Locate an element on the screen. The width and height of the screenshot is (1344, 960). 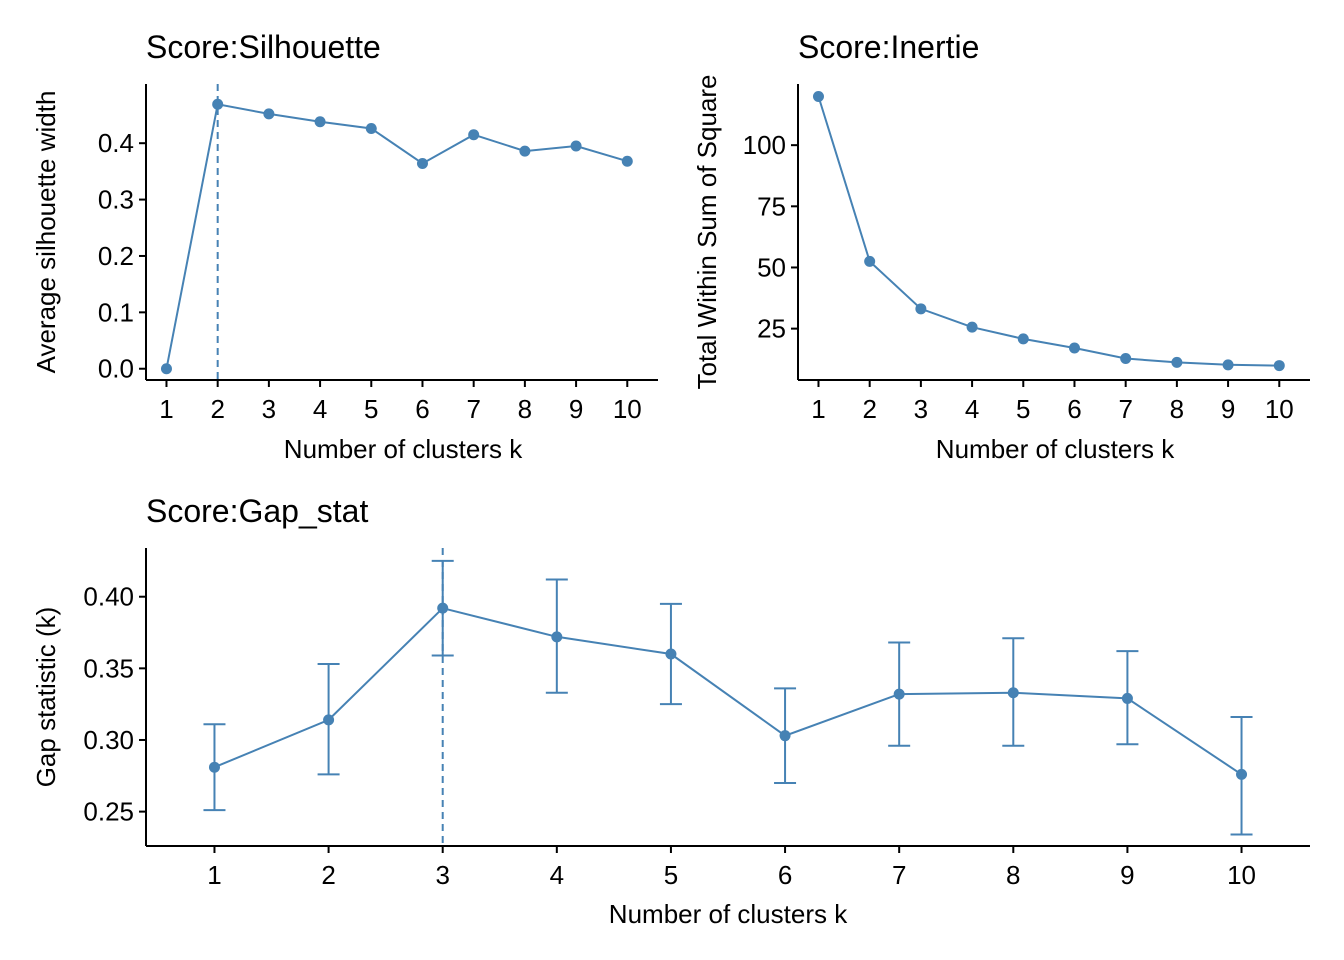
silhouette-title: Score:Silhouette is located at coordinates (263, 47).